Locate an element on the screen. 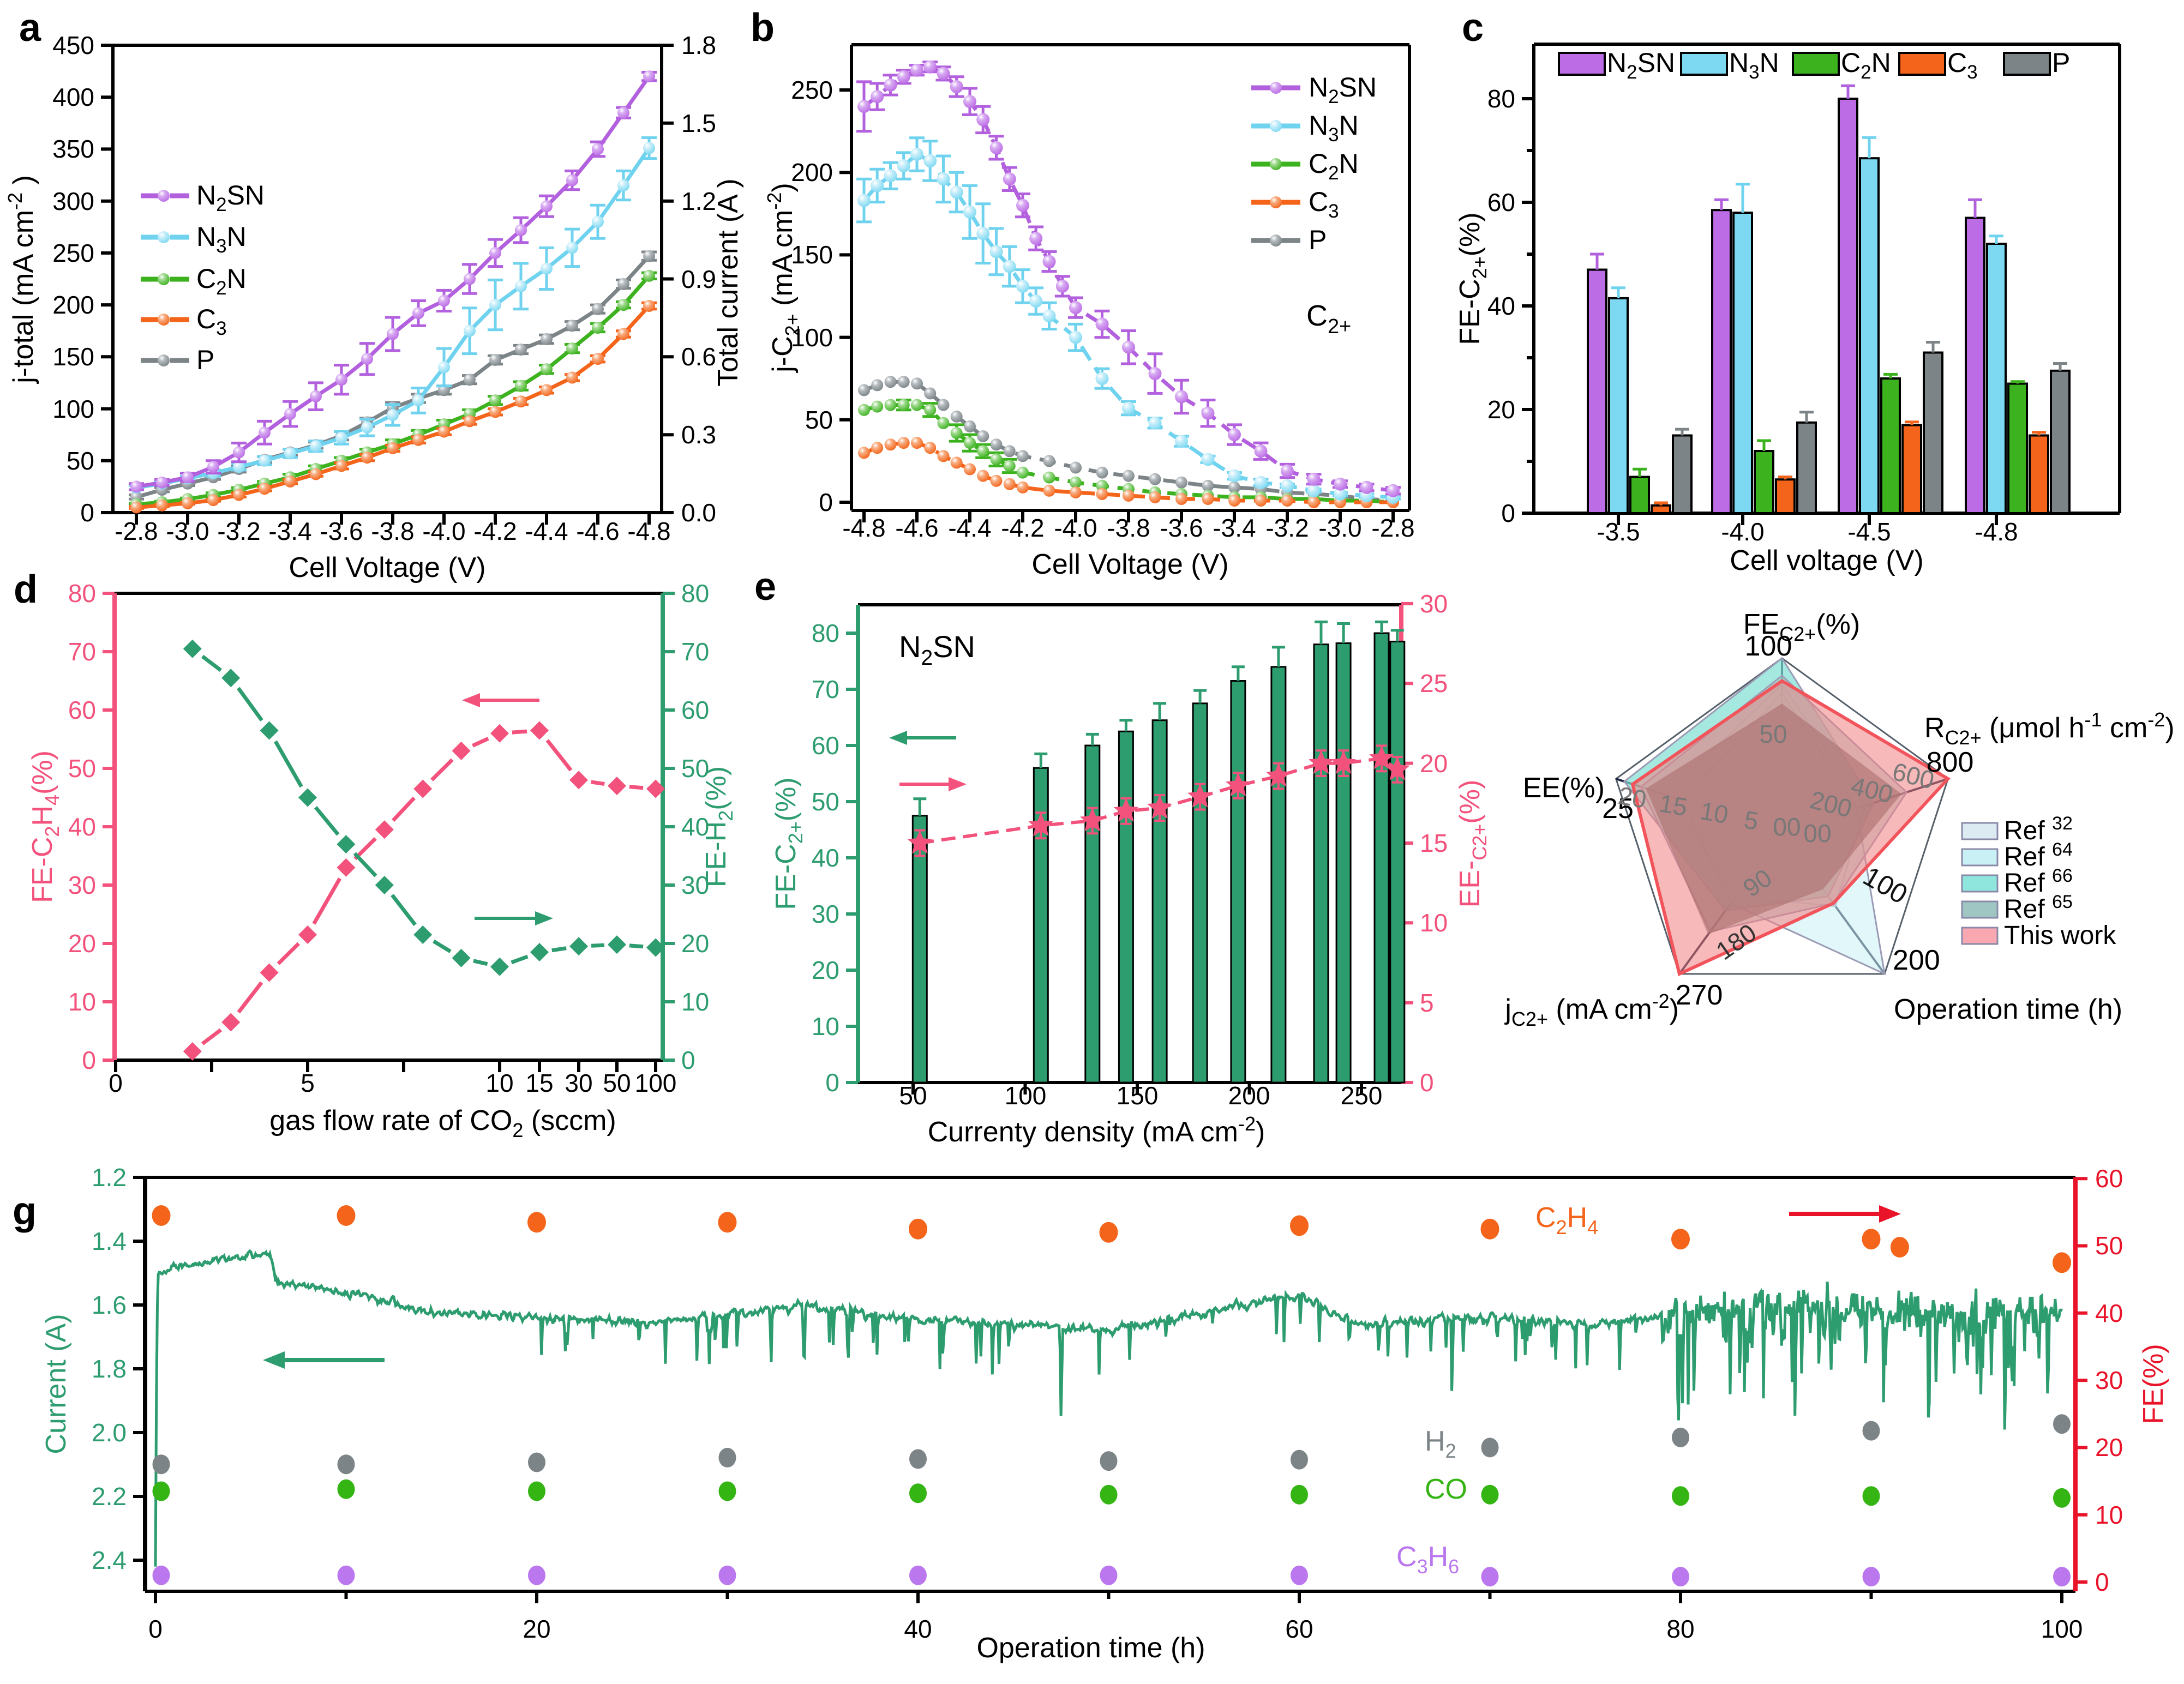 This screenshot has height=1684, width=2184. svg-text: 2.4 is located at coordinates (109, 1560).